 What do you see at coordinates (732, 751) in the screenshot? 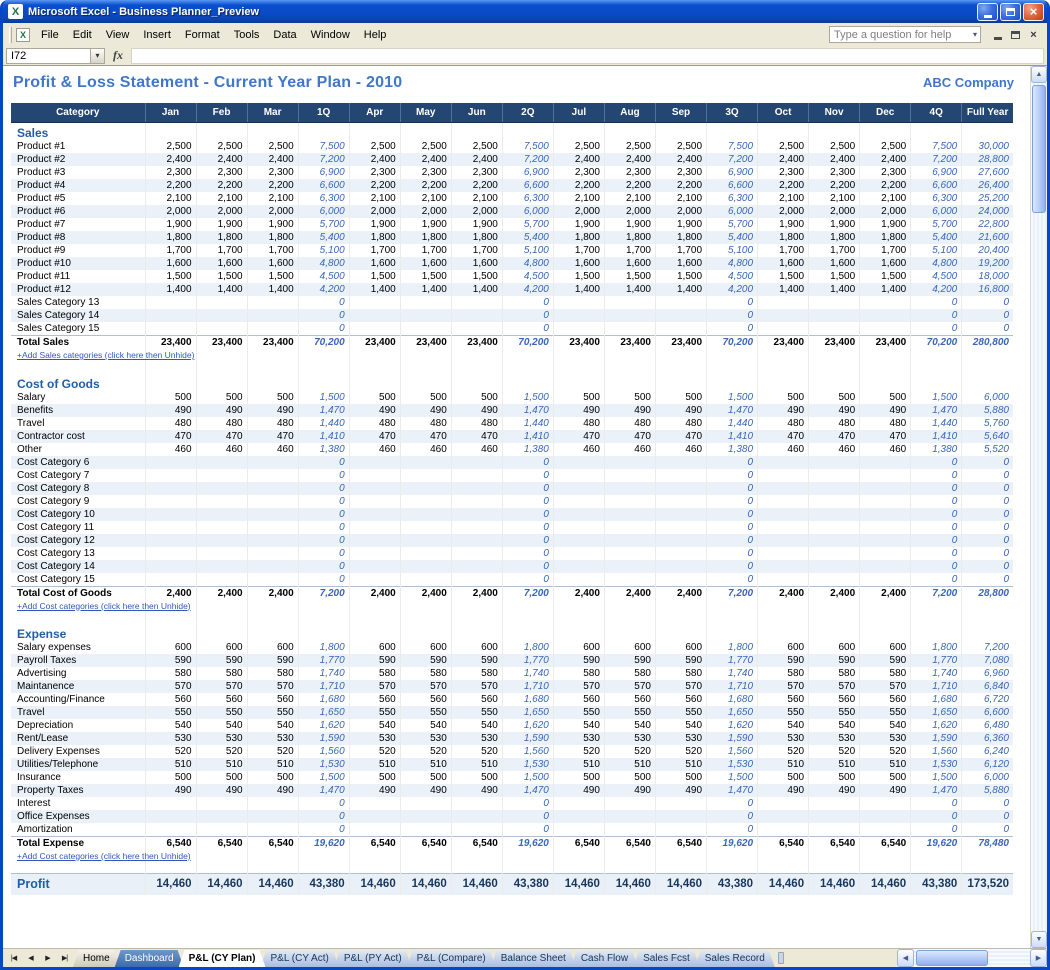
I see `cell: 1,560` at bounding box center [732, 751].